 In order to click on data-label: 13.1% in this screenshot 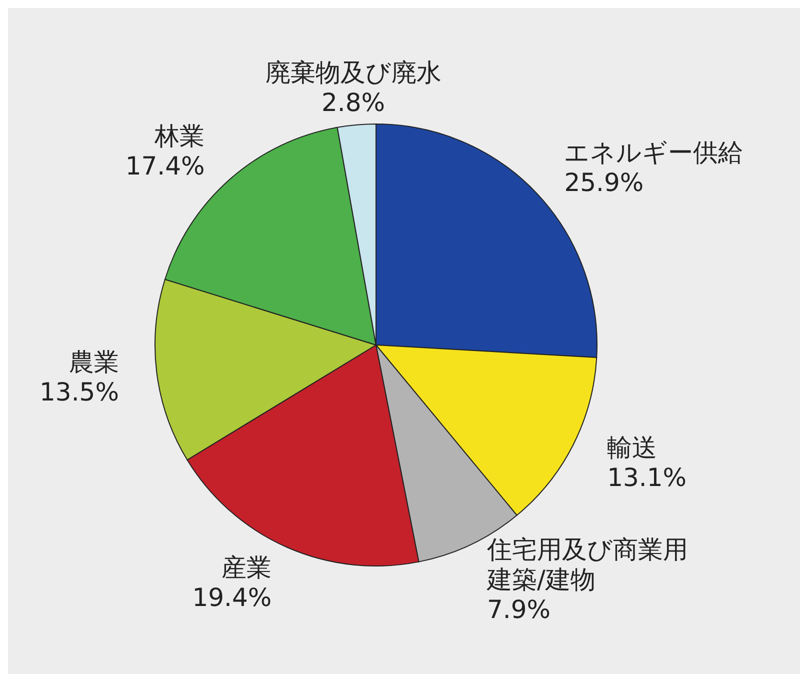, I will do `click(647, 477)`.